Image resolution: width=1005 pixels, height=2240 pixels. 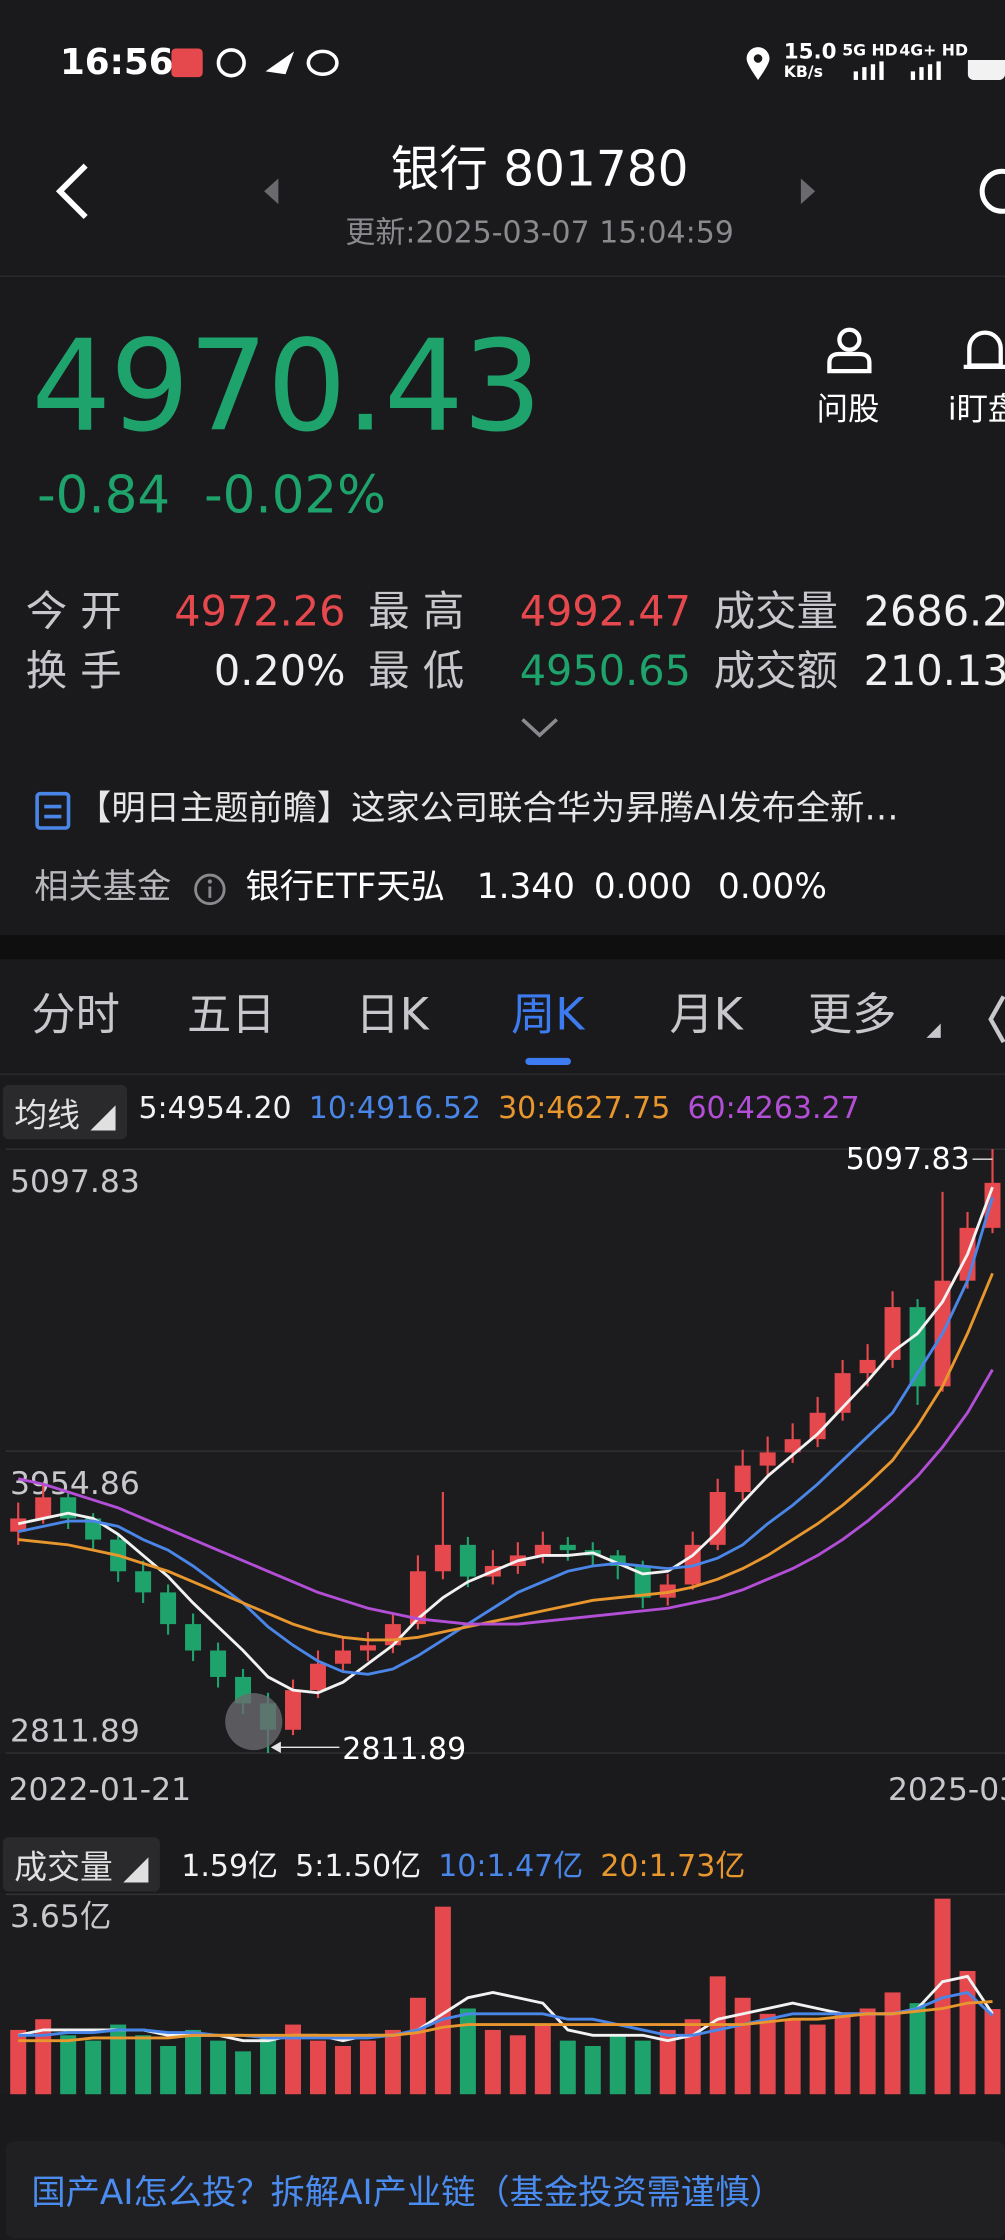 What do you see at coordinates (255, 63) in the screenshot?
I see `status-icons` at bounding box center [255, 63].